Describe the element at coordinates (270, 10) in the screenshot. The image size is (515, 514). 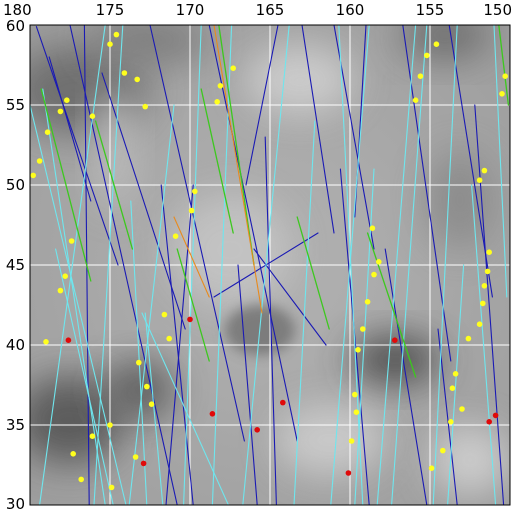
I see `lon-tick-label: 165` at that location.